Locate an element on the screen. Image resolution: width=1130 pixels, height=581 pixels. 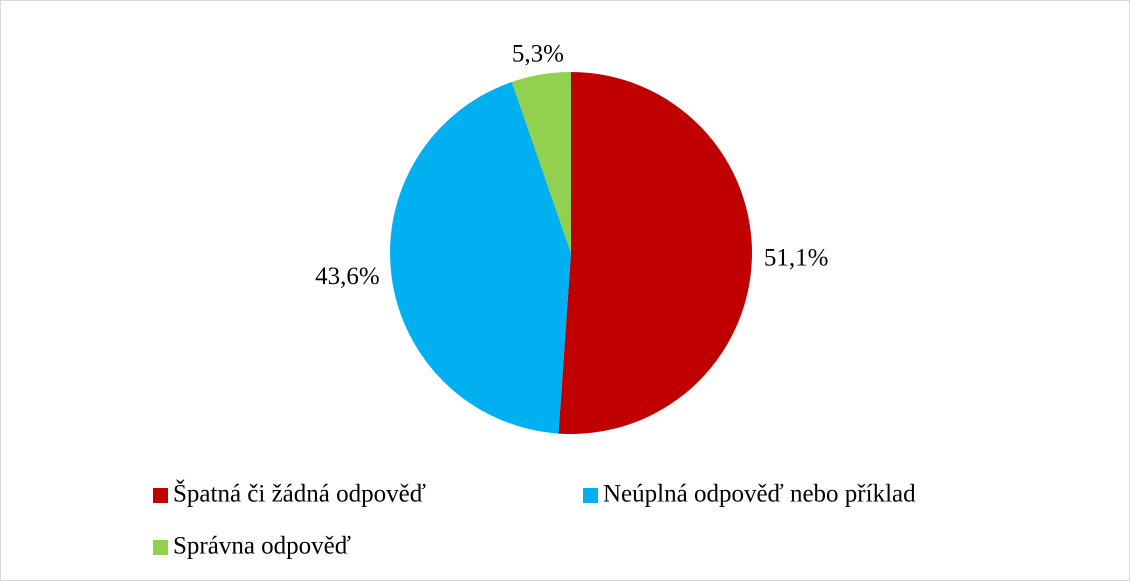
legend-label: Neúplná odpověď nebo příklad is located at coordinates (759, 494).